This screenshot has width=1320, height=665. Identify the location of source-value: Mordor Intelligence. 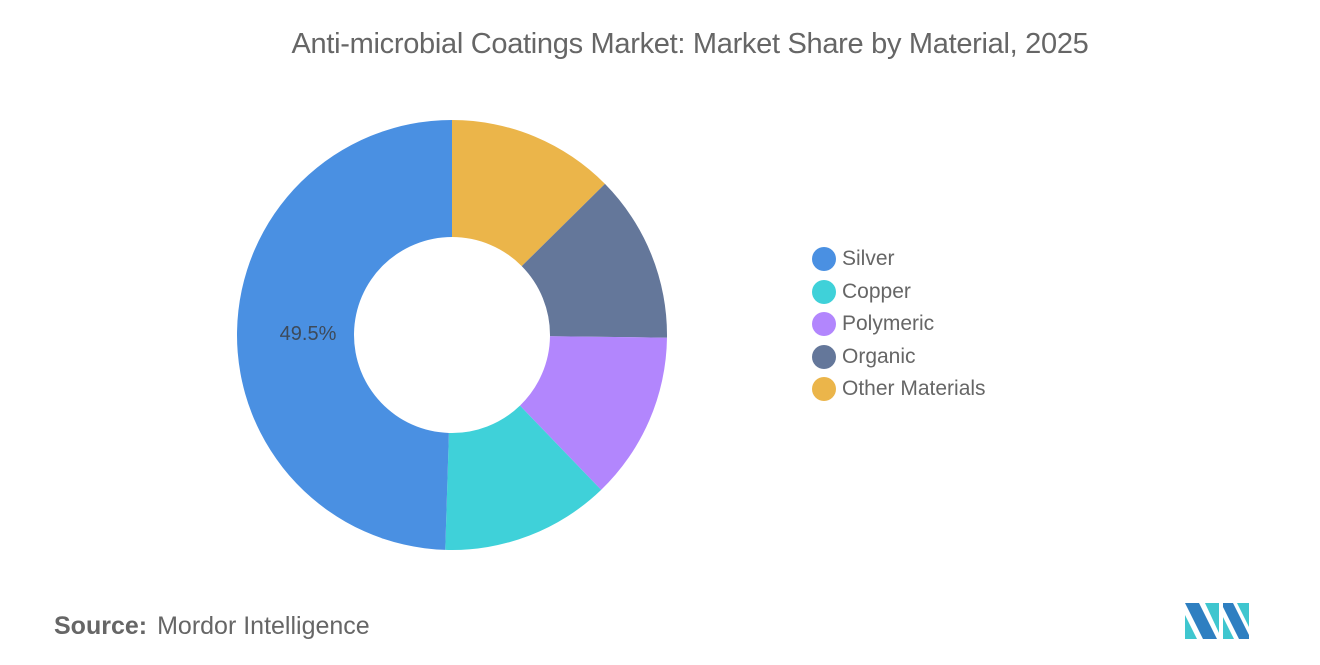
(263, 626).